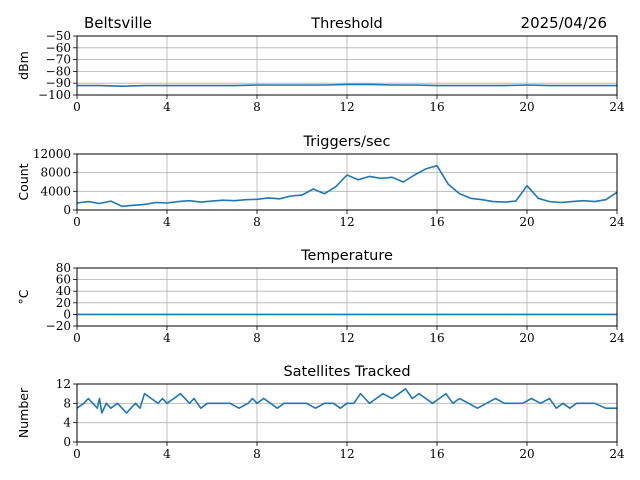 This screenshot has height=480, width=640. What do you see at coordinates (67, 403) in the screenshot?
I see `y-tick-label: 8` at bounding box center [67, 403].